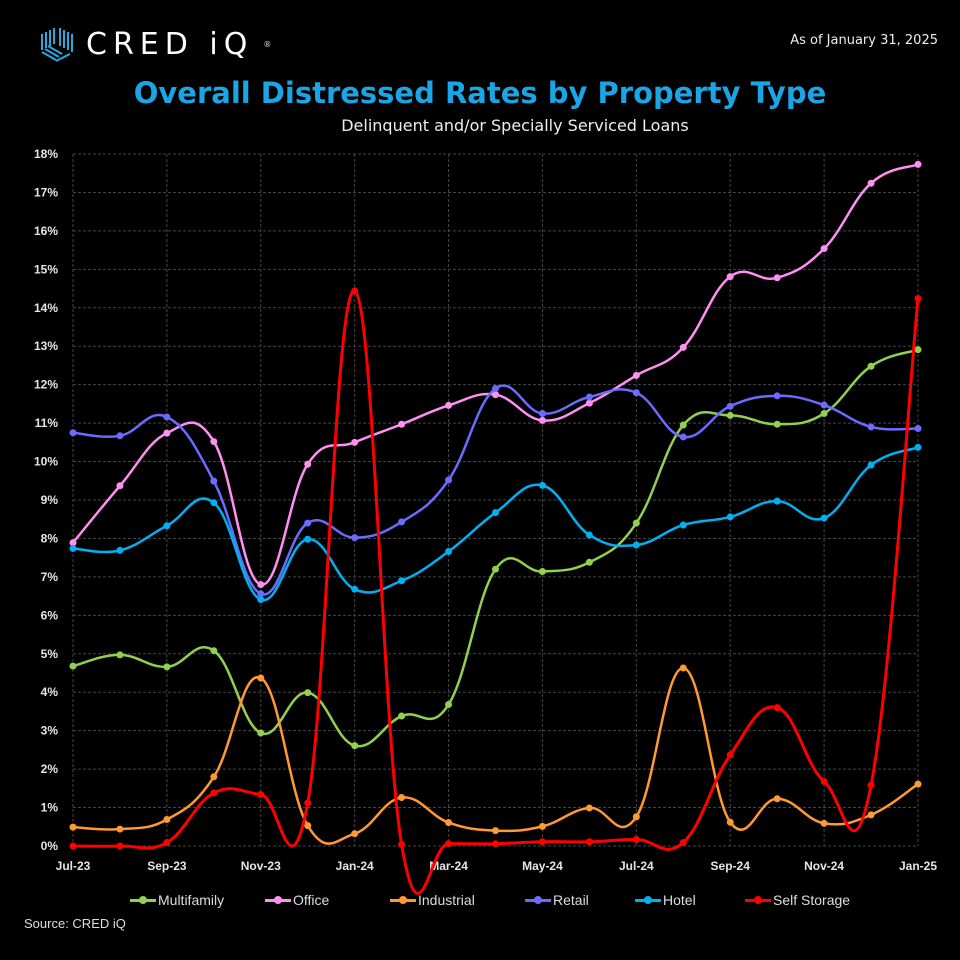 The image size is (960, 960). What do you see at coordinates (311, 900) in the screenshot?
I see `legend-label: Office` at bounding box center [311, 900].